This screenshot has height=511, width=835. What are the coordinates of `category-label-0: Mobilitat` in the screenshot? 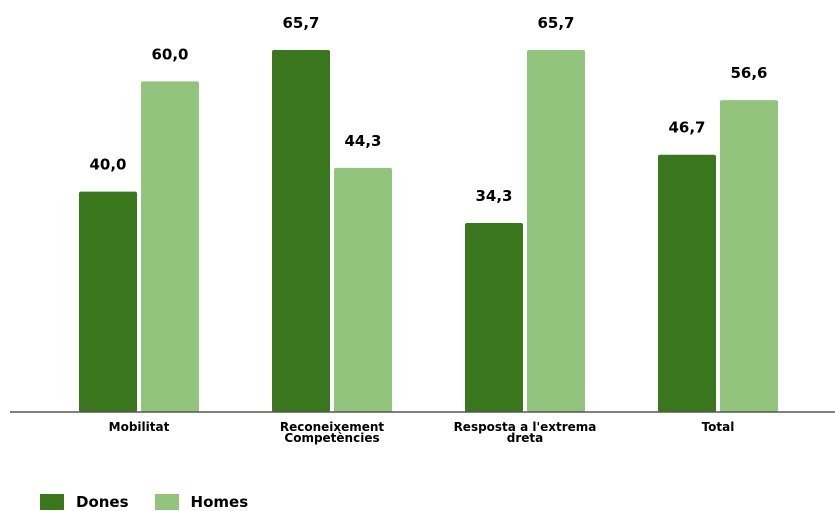 It's located at (139, 427).